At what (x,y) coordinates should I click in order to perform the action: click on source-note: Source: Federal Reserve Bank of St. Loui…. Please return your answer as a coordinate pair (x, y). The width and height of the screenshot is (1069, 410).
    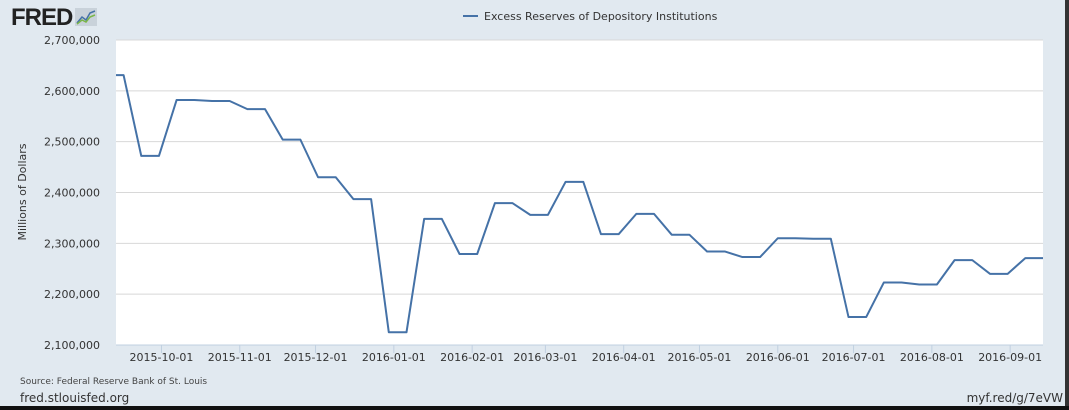
    Looking at the image, I should click on (114, 382).